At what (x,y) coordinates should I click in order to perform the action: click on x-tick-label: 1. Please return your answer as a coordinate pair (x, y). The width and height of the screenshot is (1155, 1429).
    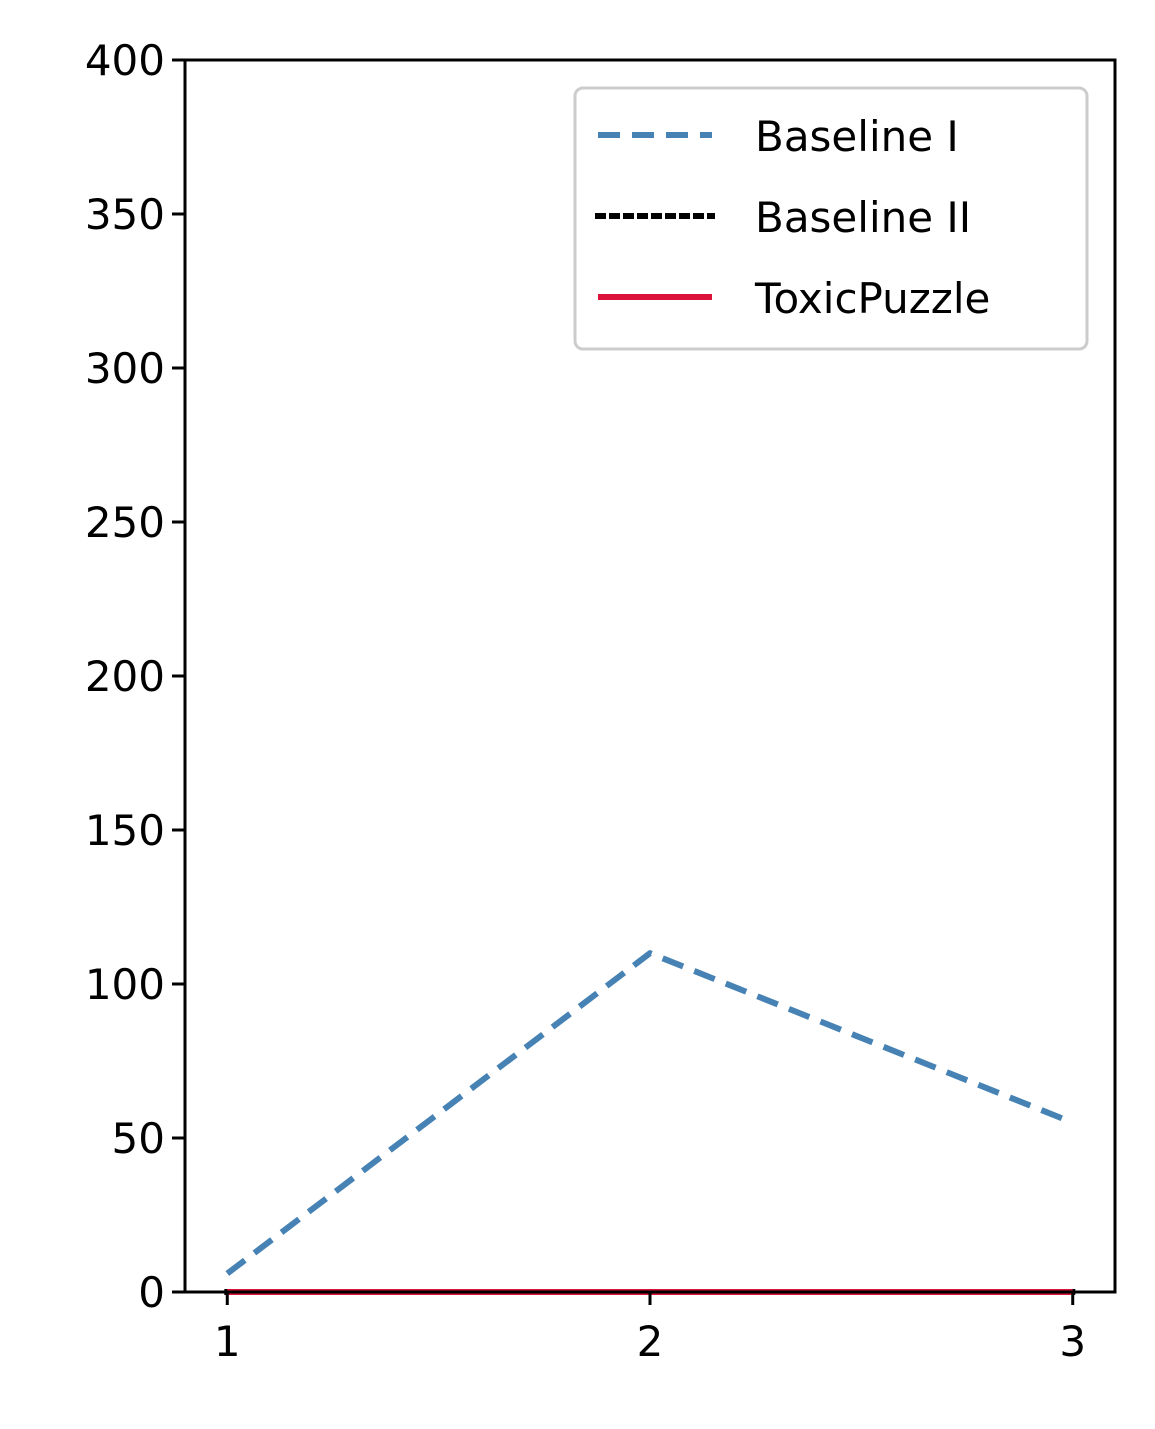
    Looking at the image, I should click on (227, 1341).